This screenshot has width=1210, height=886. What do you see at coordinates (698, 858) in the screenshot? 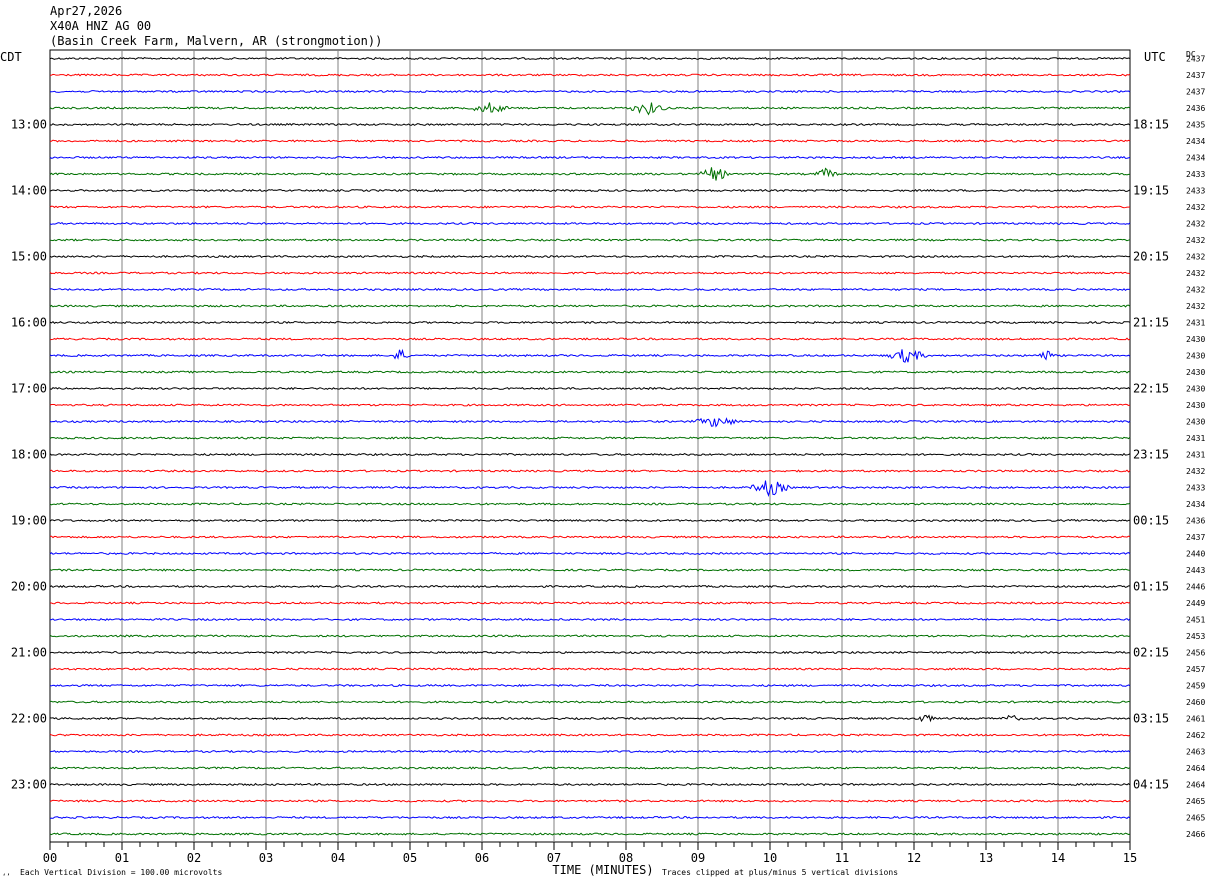
I see `x-tick-label: 09` at bounding box center [698, 858].